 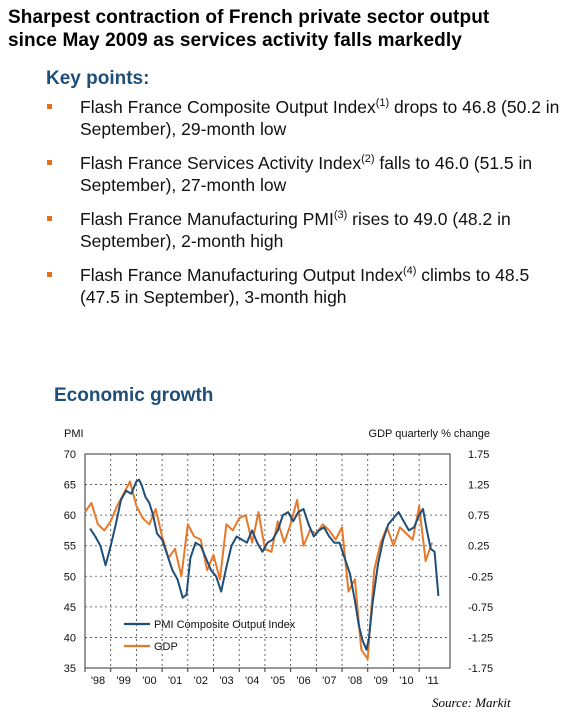 What do you see at coordinates (166, 647) in the screenshot?
I see `legend-label: GDP` at bounding box center [166, 647].